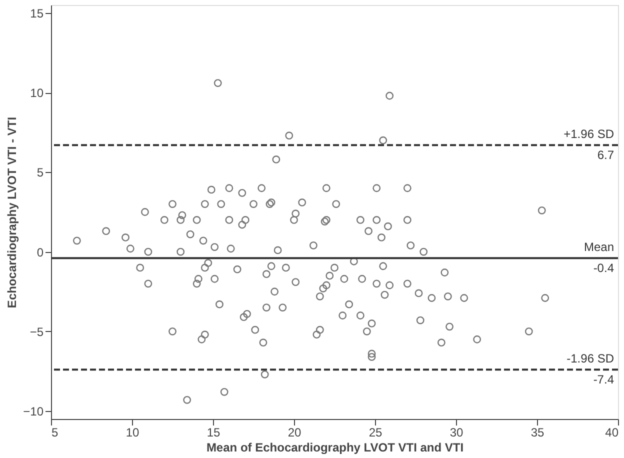 The height and width of the screenshot is (458, 624). Describe the element at coordinates (55, 433) in the screenshot. I see `x-tick-label: 5` at that location.